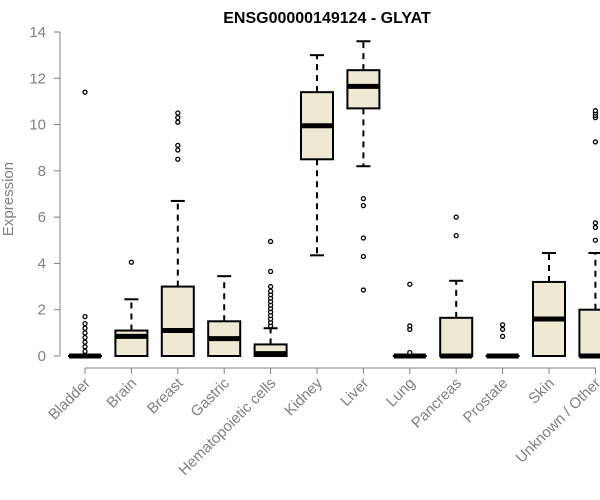  I want to click on y-tick-label: 4, so click(42, 263).